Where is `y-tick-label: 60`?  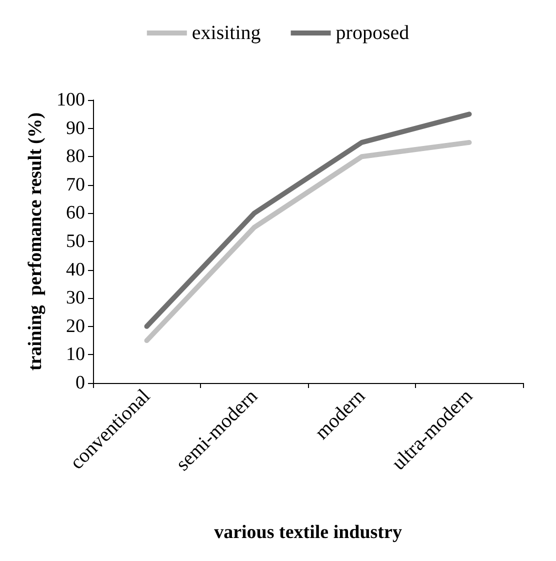 y-tick-label: 60 is located at coordinates (75, 213).